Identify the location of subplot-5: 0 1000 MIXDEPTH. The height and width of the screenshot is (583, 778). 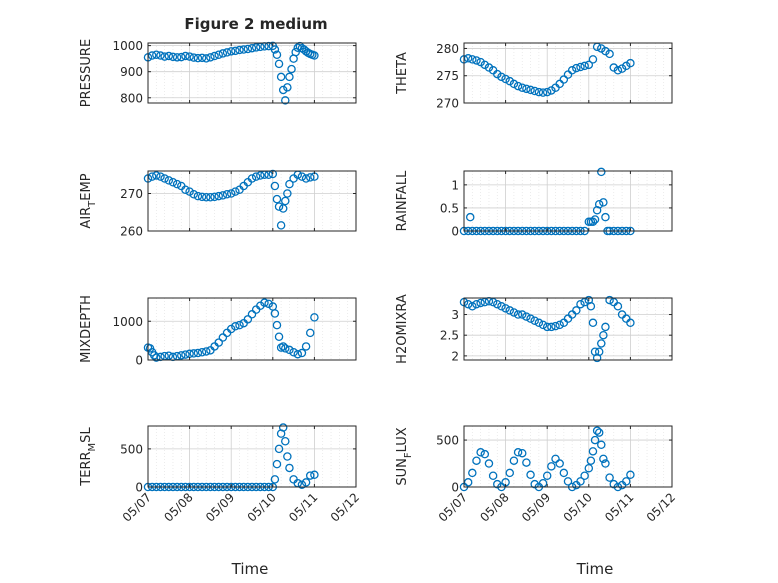
(218, 331).